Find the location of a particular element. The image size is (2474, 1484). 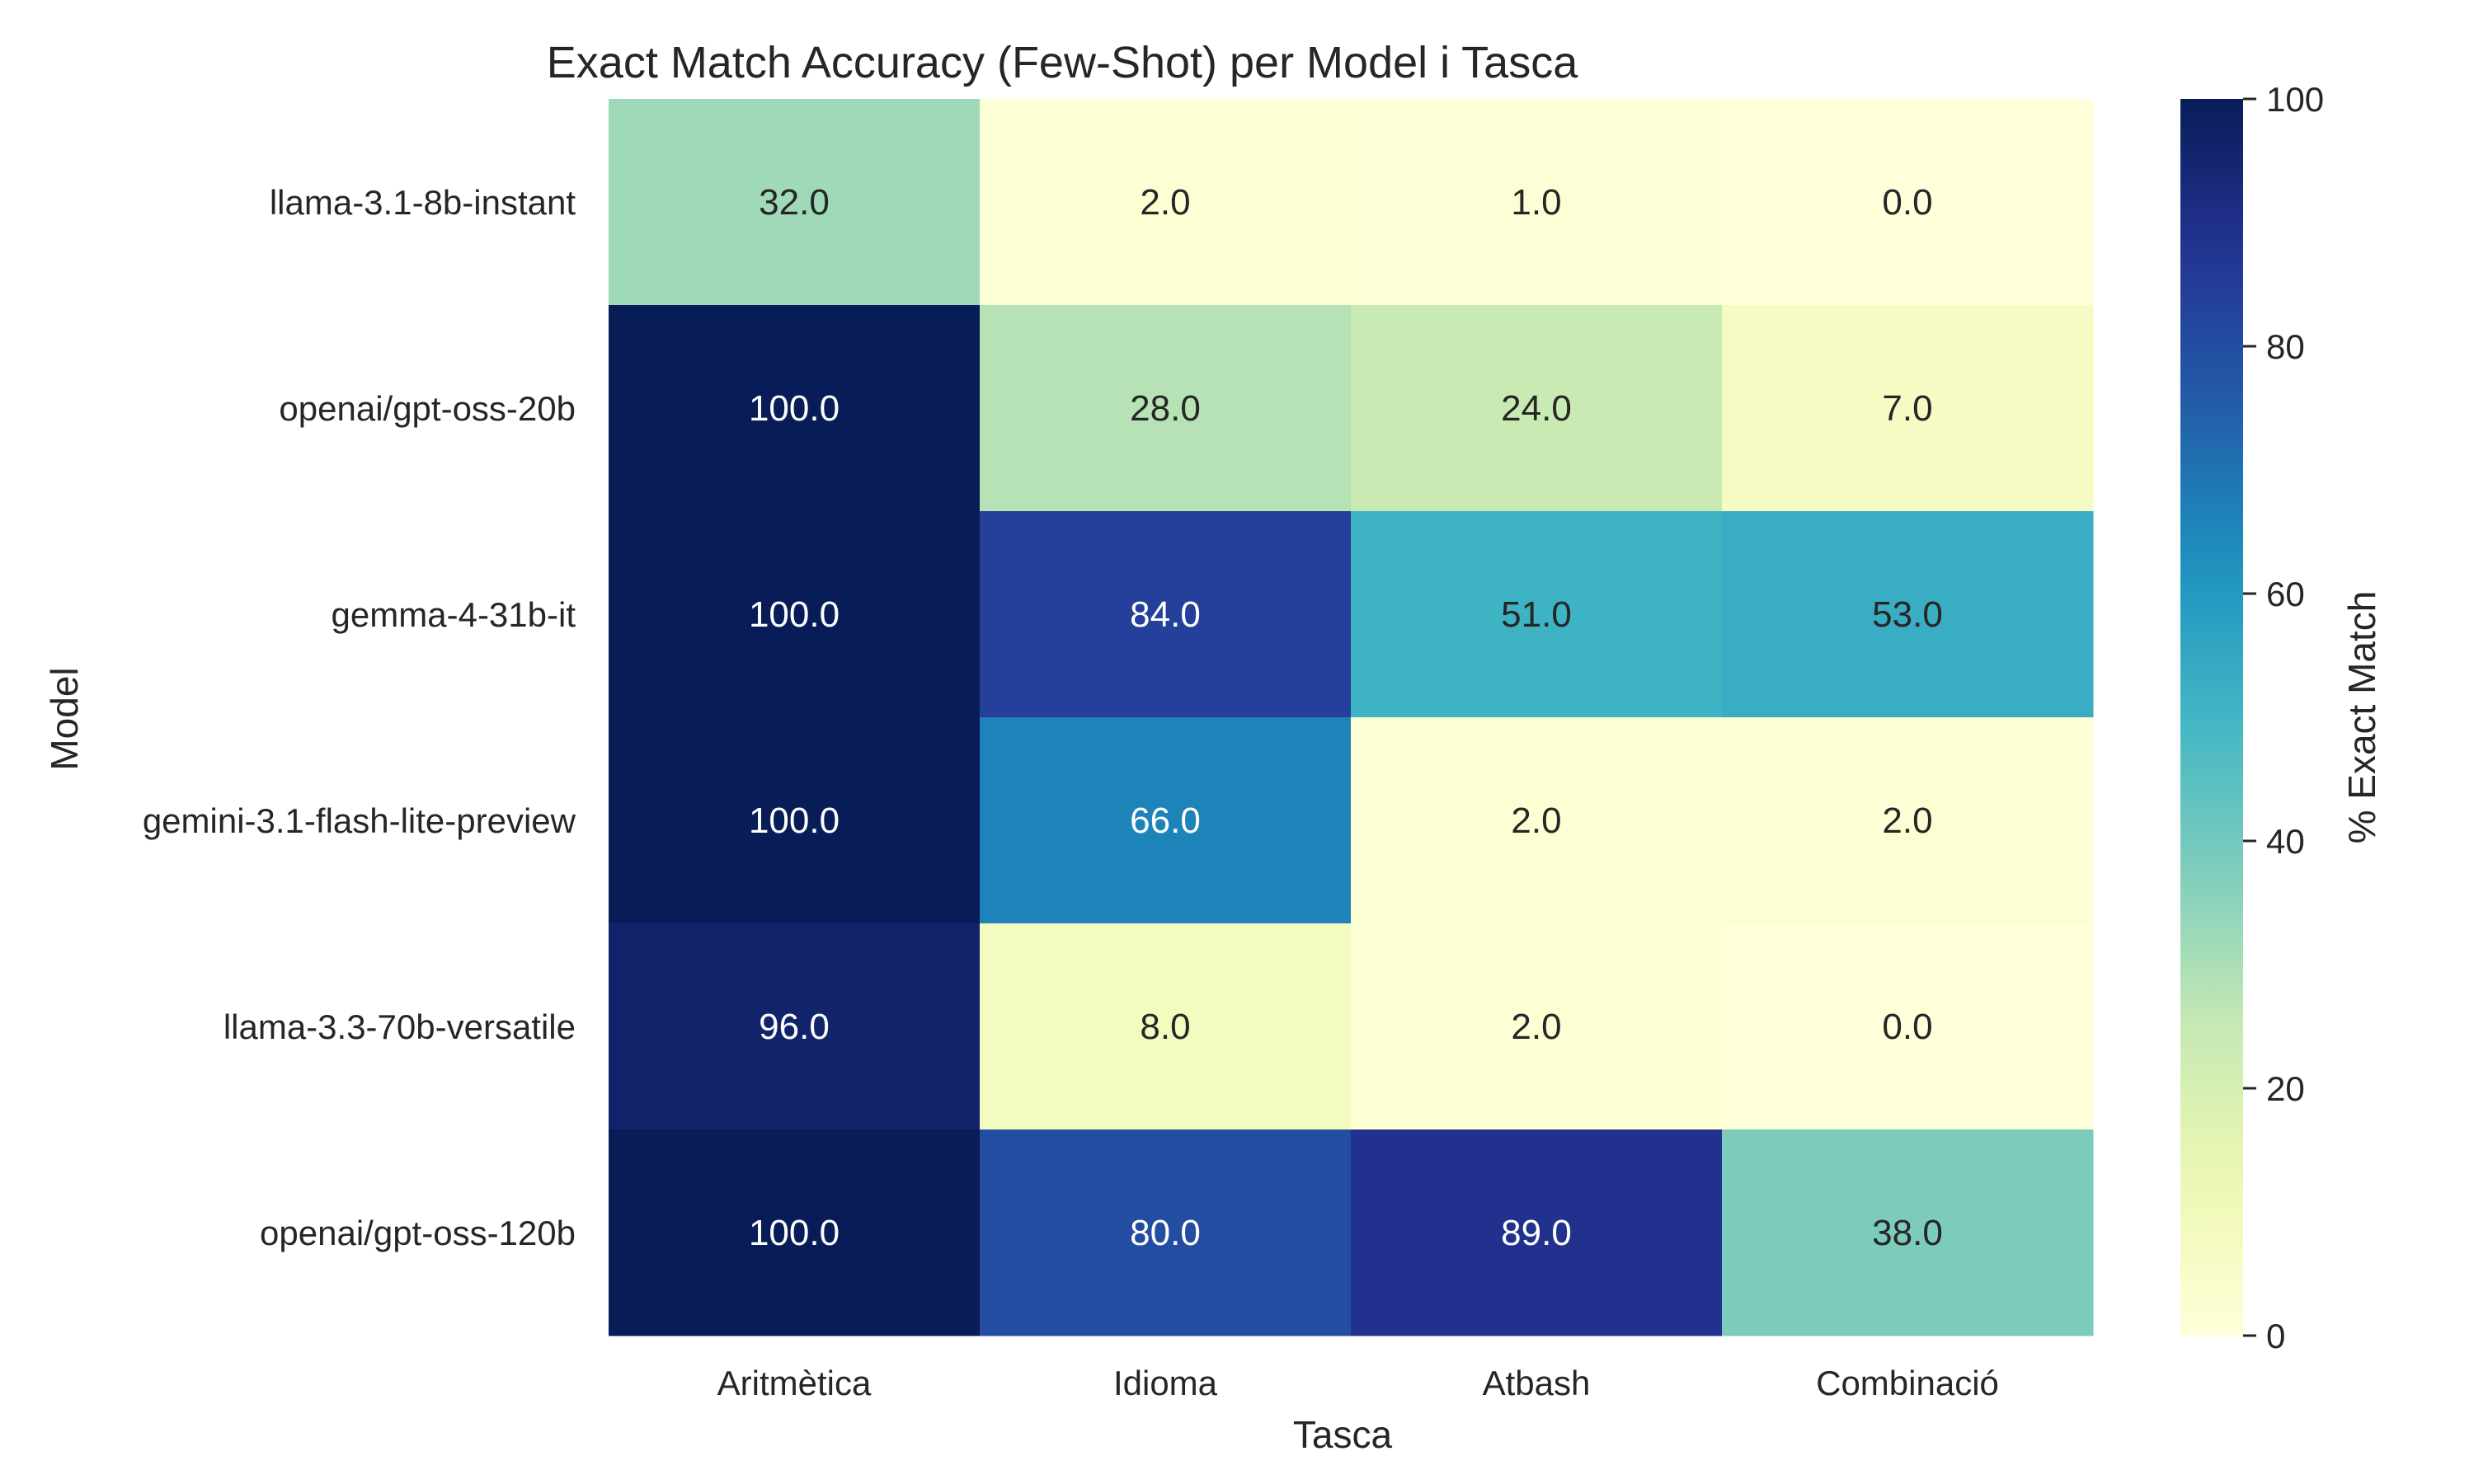

x-tick-label: Idioma is located at coordinates (1165, 1383).